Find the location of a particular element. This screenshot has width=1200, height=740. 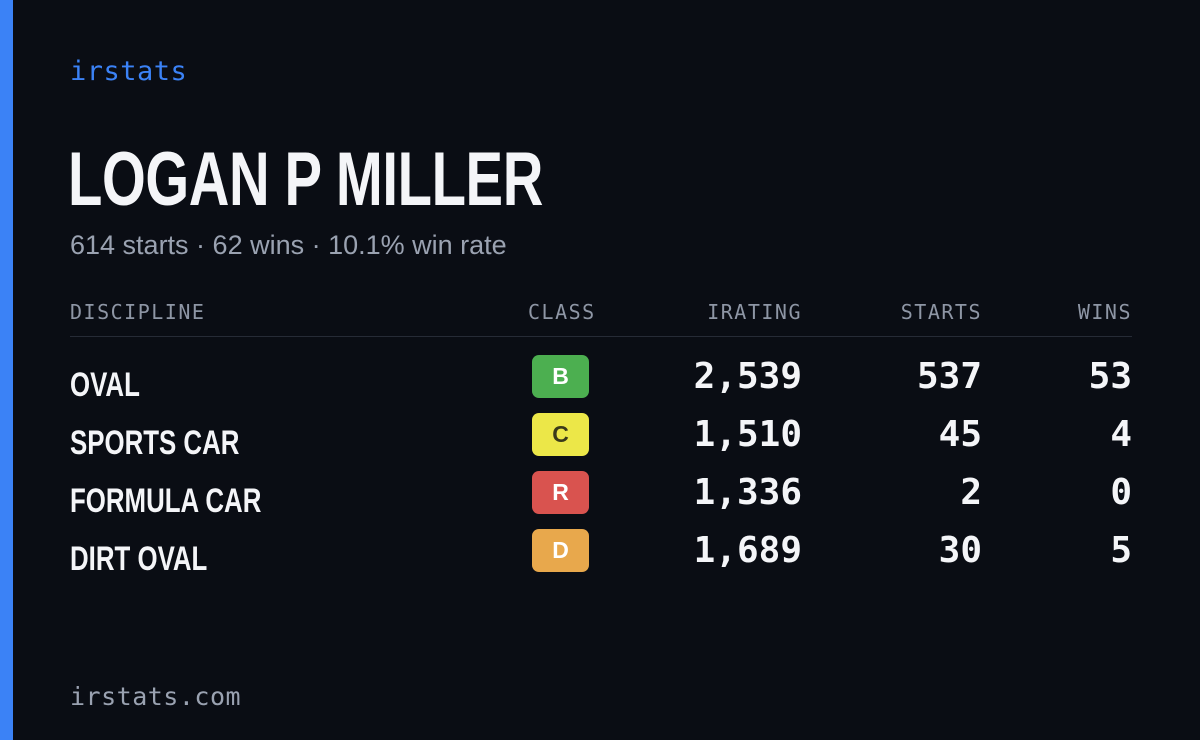

table-row: OVAL B 2,539 537 53 is located at coordinates (601, 382).